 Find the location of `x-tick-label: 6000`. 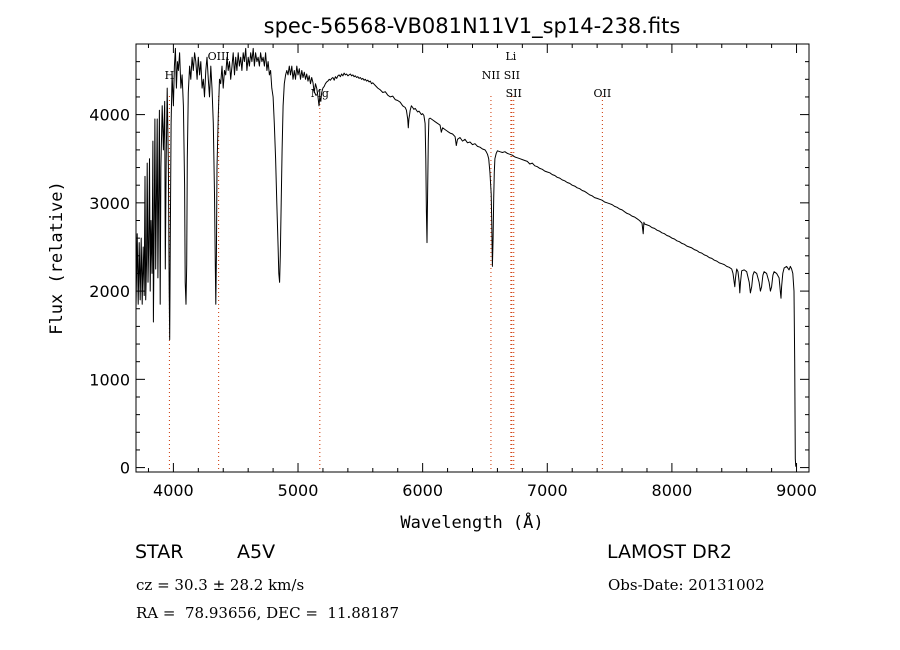

x-tick-label: 6000 is located at coordinates (422, 490).